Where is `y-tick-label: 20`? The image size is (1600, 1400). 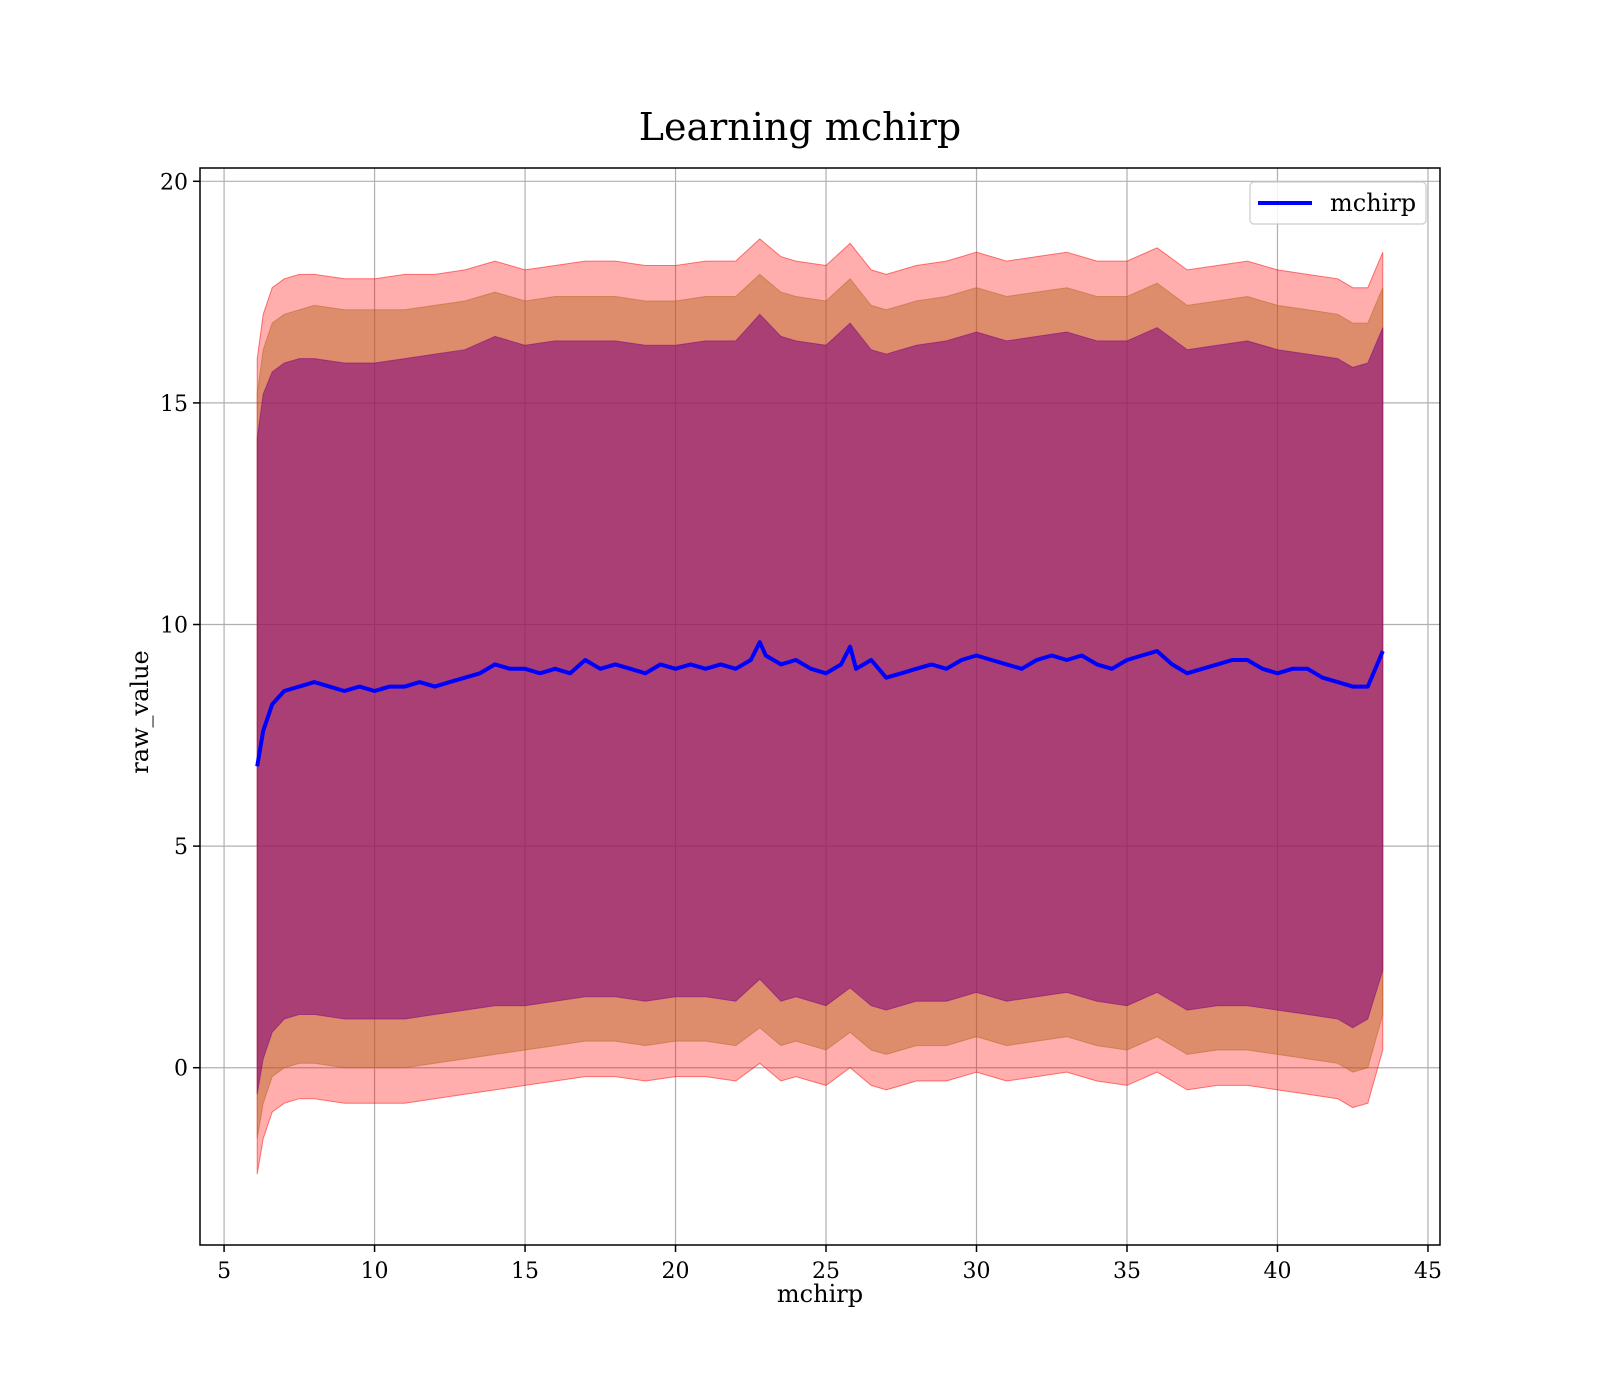
y-tick-label: 20 is located at coordinates (174, 182).